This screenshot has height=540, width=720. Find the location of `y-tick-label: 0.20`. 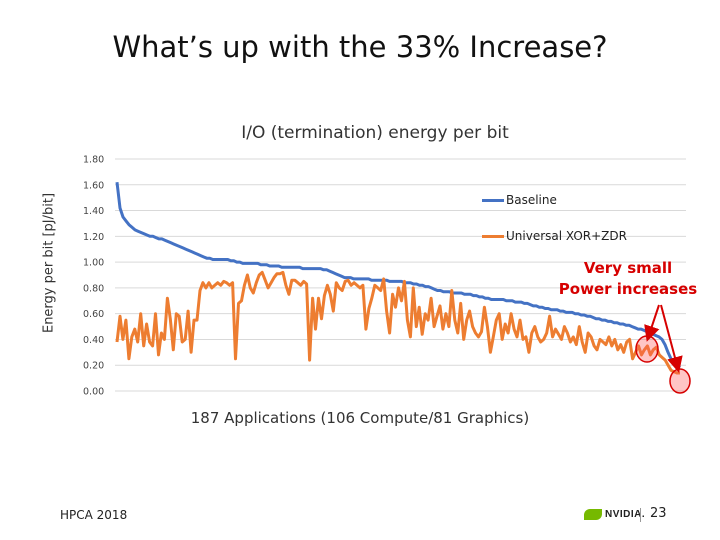

y-tick-label: 0.20 is located at coordinates (93, 366).